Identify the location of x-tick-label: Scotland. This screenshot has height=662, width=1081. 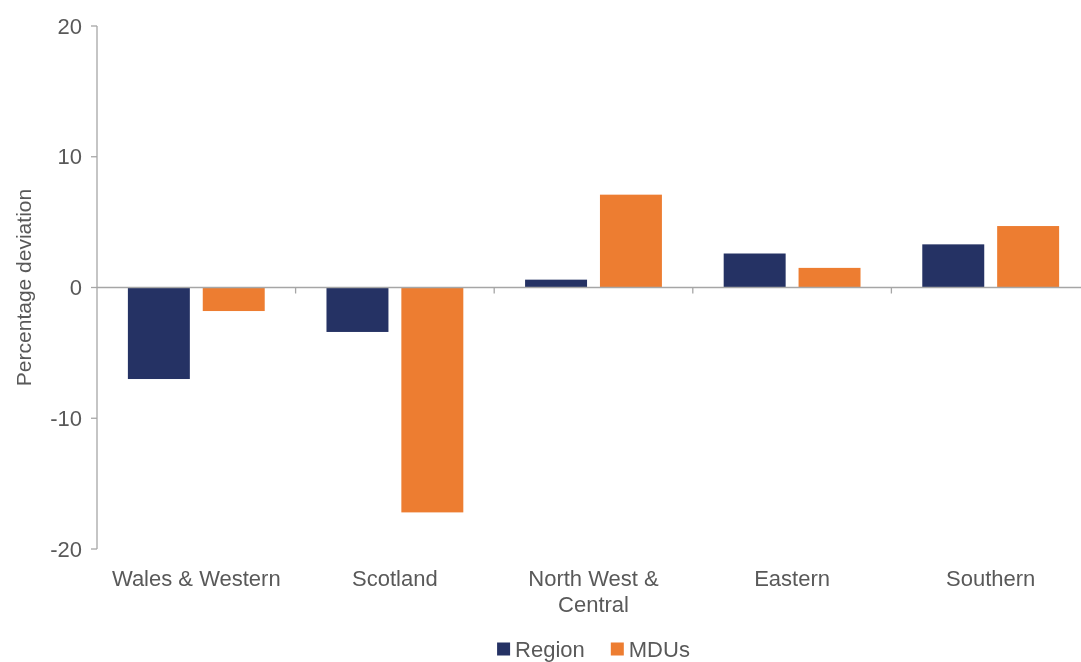
(395, 578).